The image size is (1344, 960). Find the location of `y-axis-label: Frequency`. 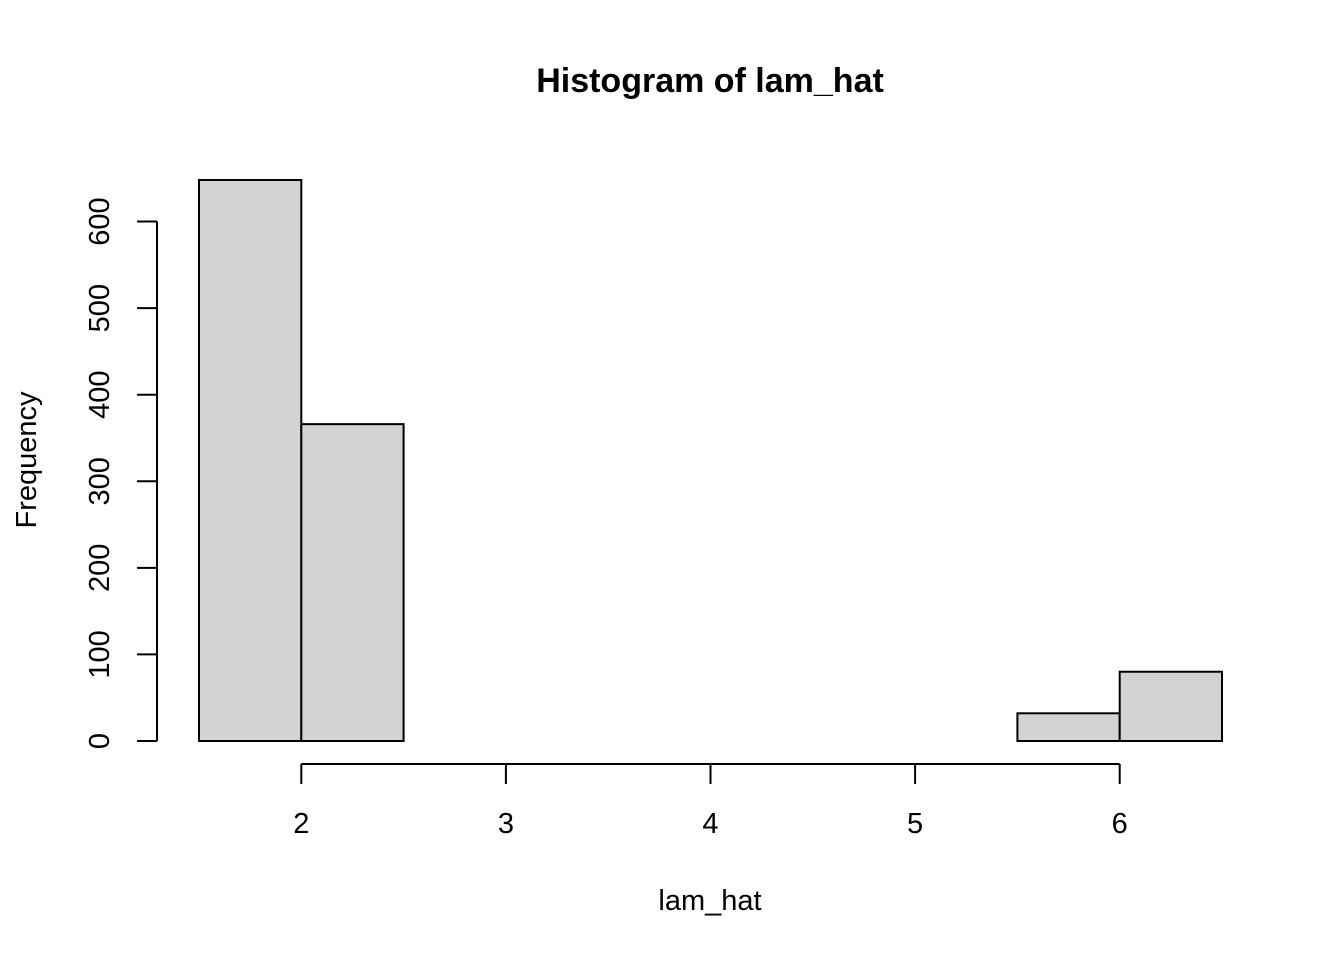

y-axis-label: Frequency is located at coordinates (27, 460).